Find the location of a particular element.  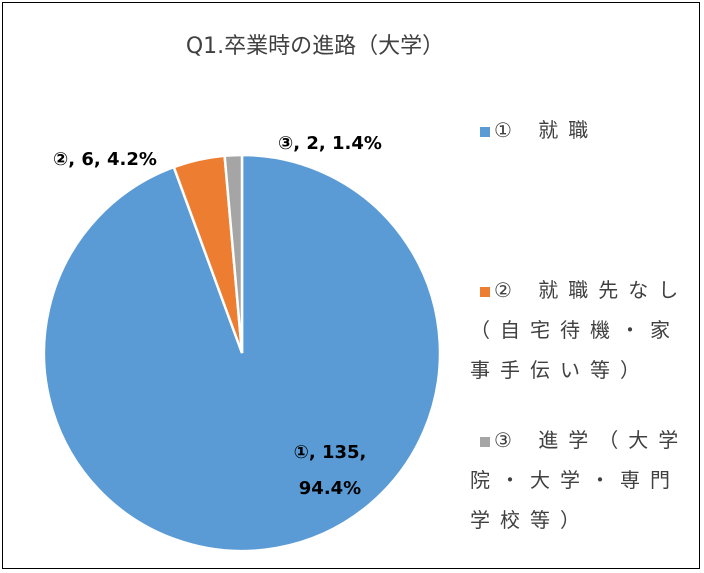

chart-title: Q1.卒業時の進路（大学） is located at coordinates (315, 46).